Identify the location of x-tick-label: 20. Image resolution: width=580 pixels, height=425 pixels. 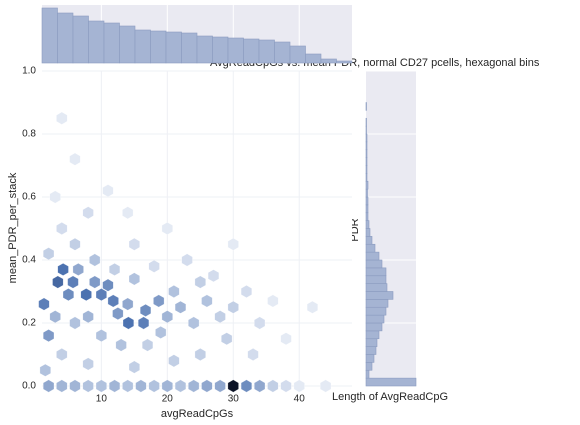
(168, 399).